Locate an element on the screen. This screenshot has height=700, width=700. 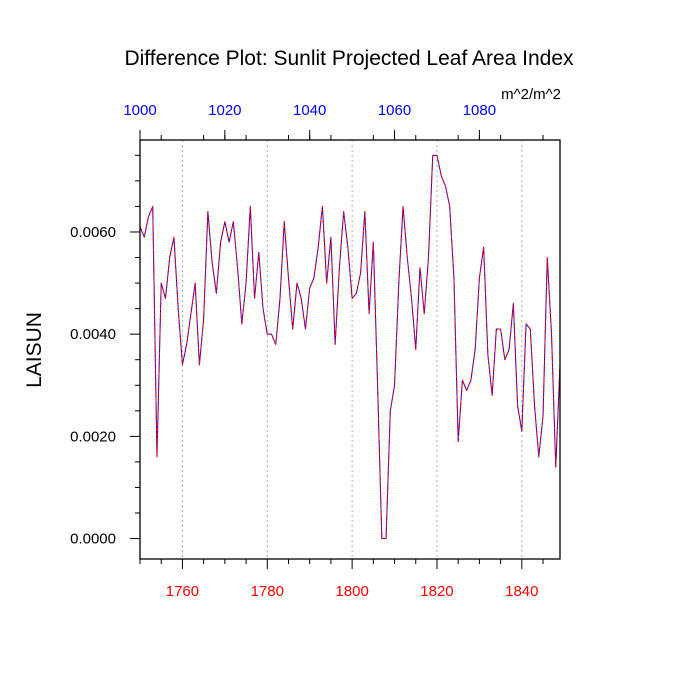
units-label: m^2/m^2 is located at coordinates (531, 94).